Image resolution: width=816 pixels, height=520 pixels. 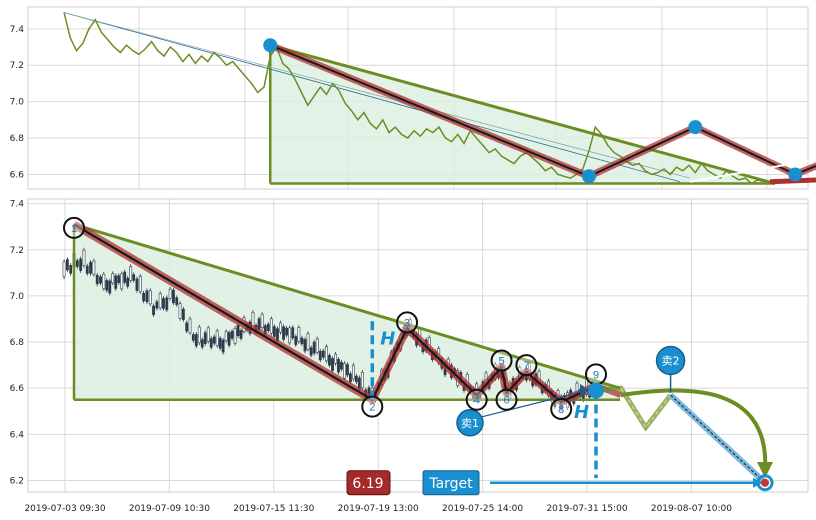 I want to click on bottom-ytick-label: 6.2, so click(x=17, y=481).